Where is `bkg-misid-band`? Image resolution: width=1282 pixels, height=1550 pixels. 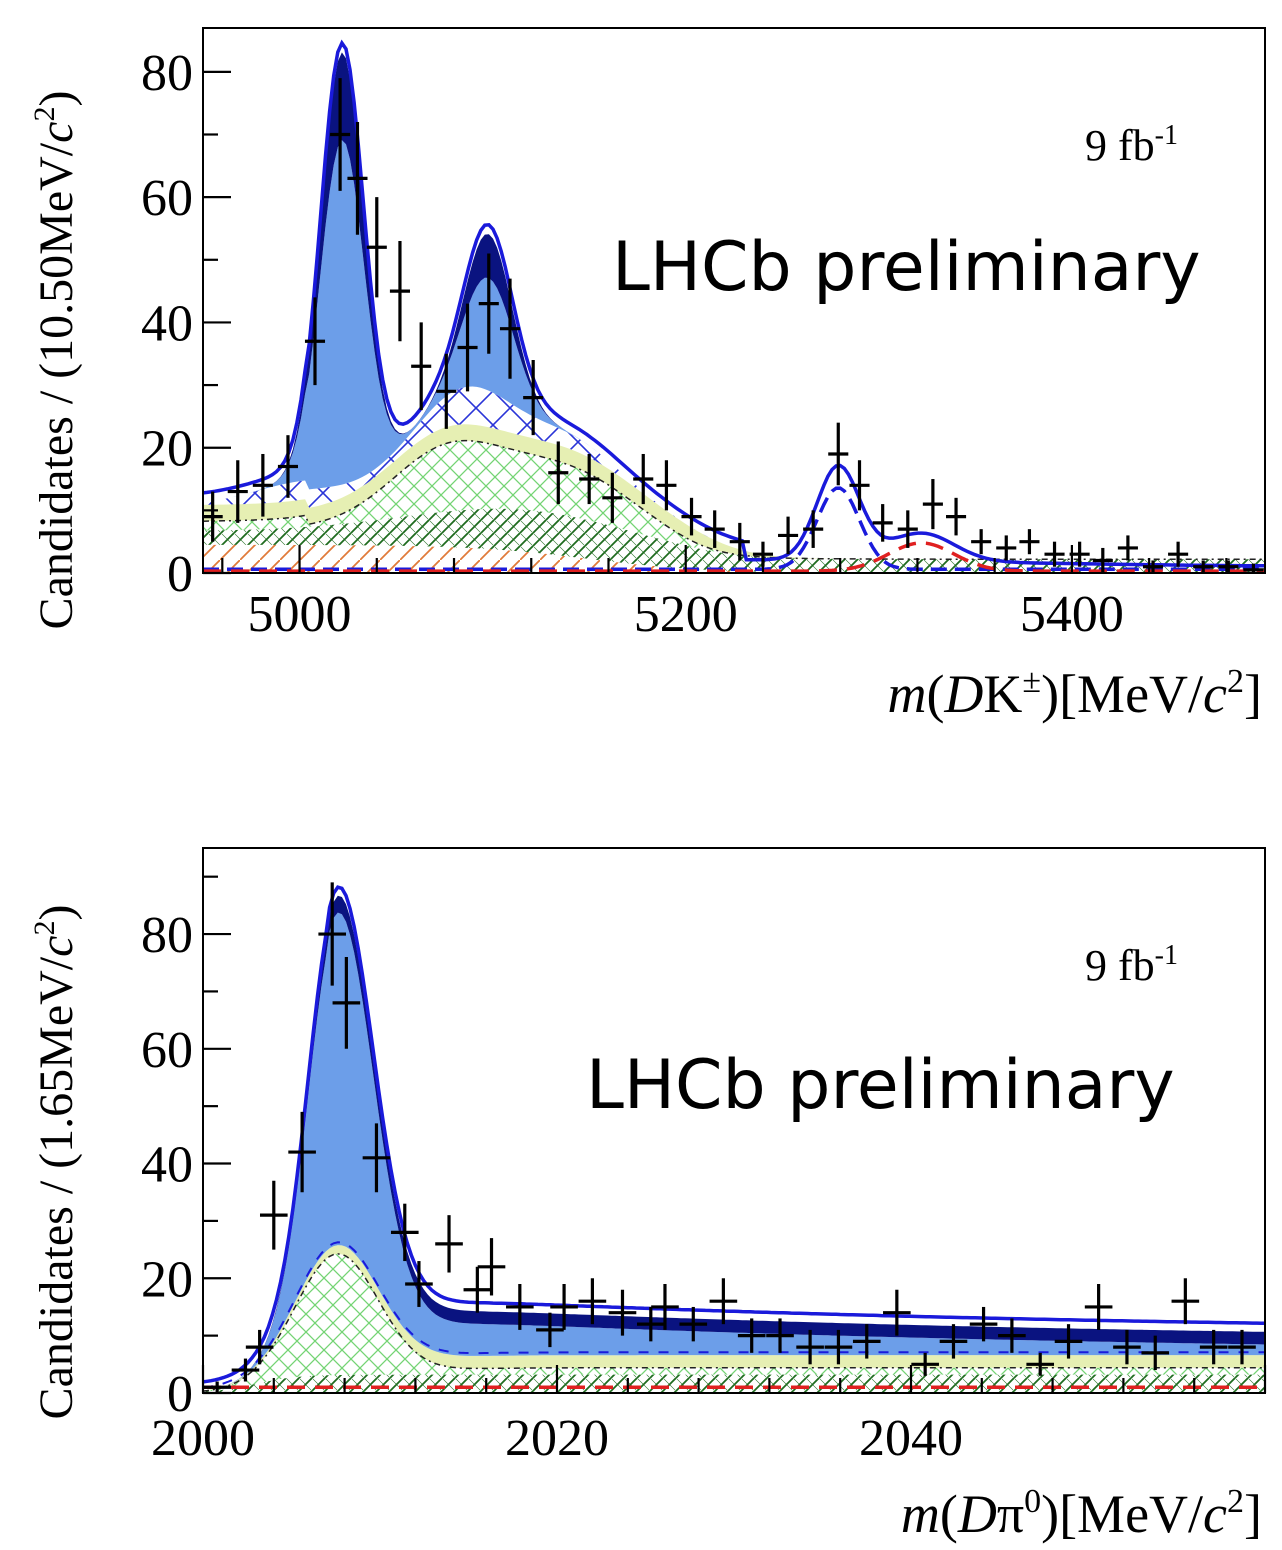 bkg-misid-band is located at coordinates (734, 1318).